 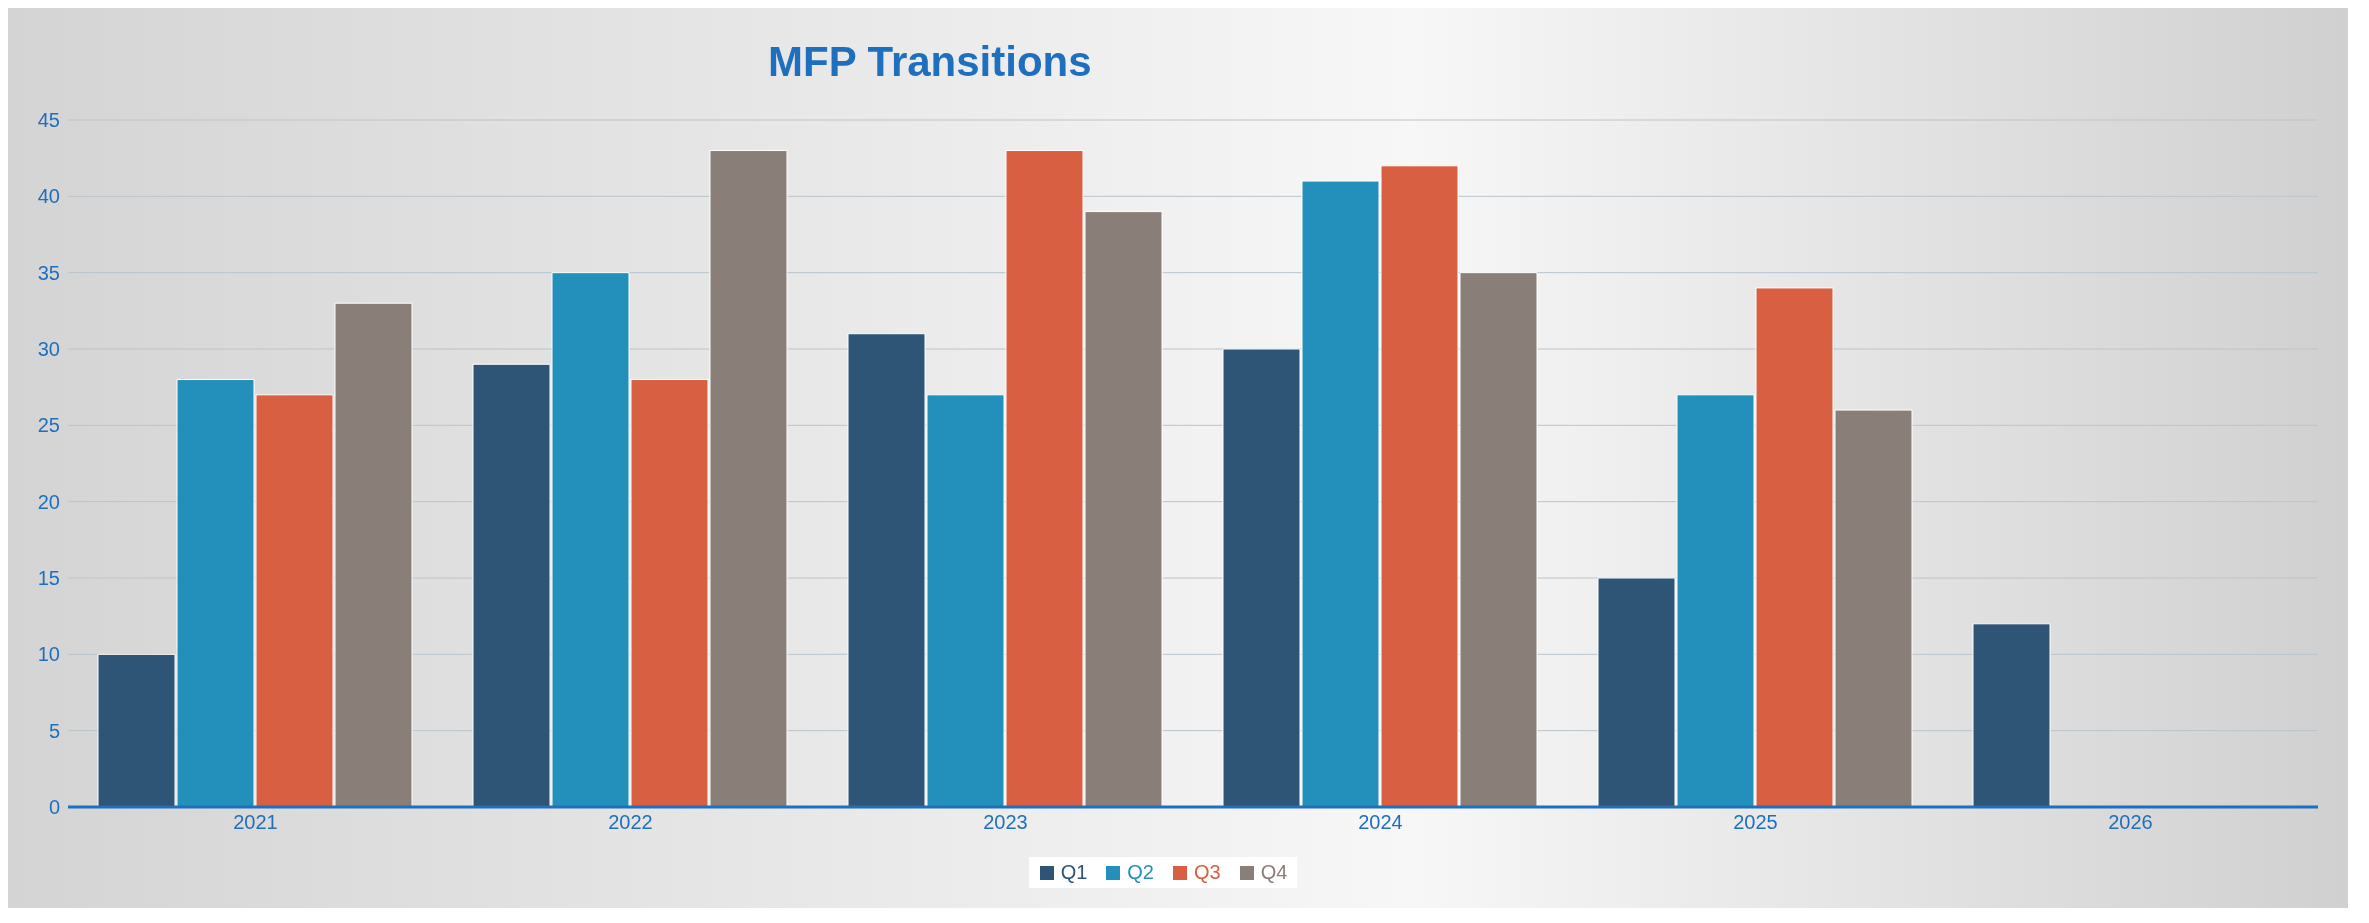 I want to click on x-tick-label: 2023, so click(x=1005, y=822).